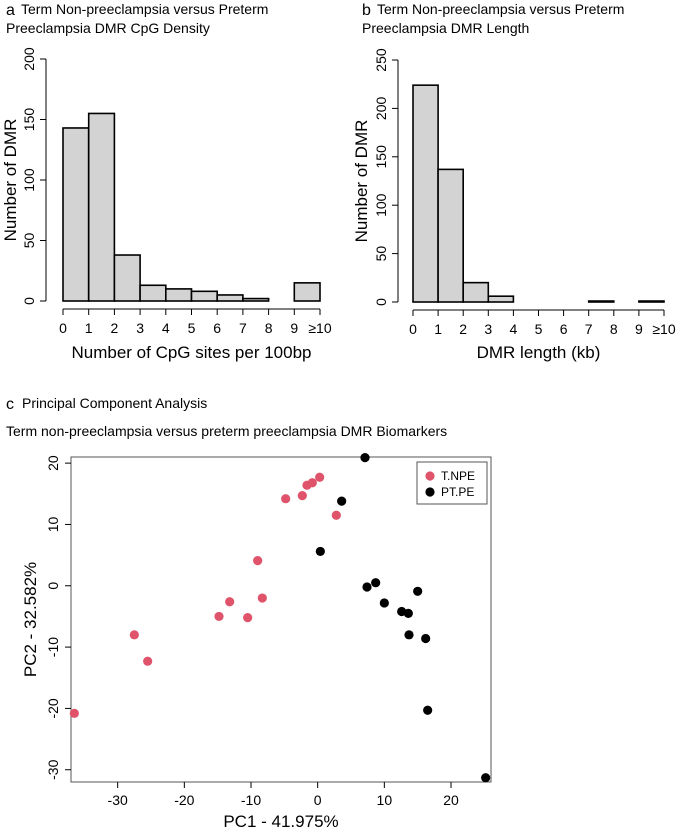 This screenshot has height=837, width=678. I want to click on legend-label: T.NPE, so click(458, 476).